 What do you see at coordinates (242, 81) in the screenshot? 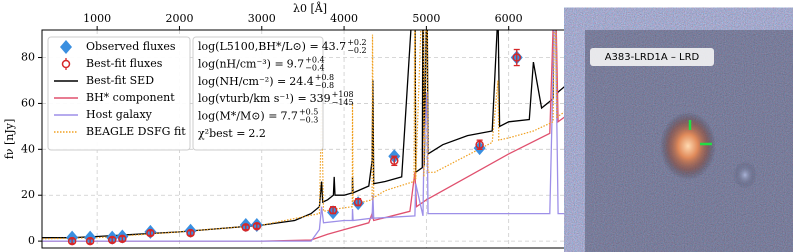
I see `annotation-quantity: log(NH/cm⁻²) =` at bounding box center [242, 81].